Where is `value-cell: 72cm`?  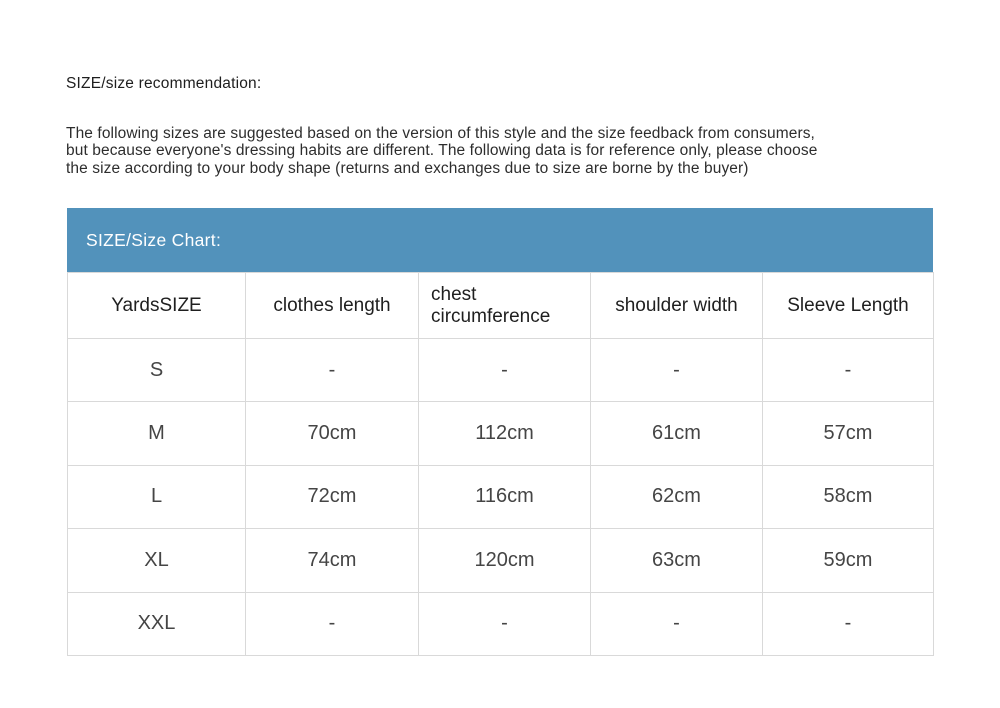 value-cell: 72cm is located at coordinates (332, 497).